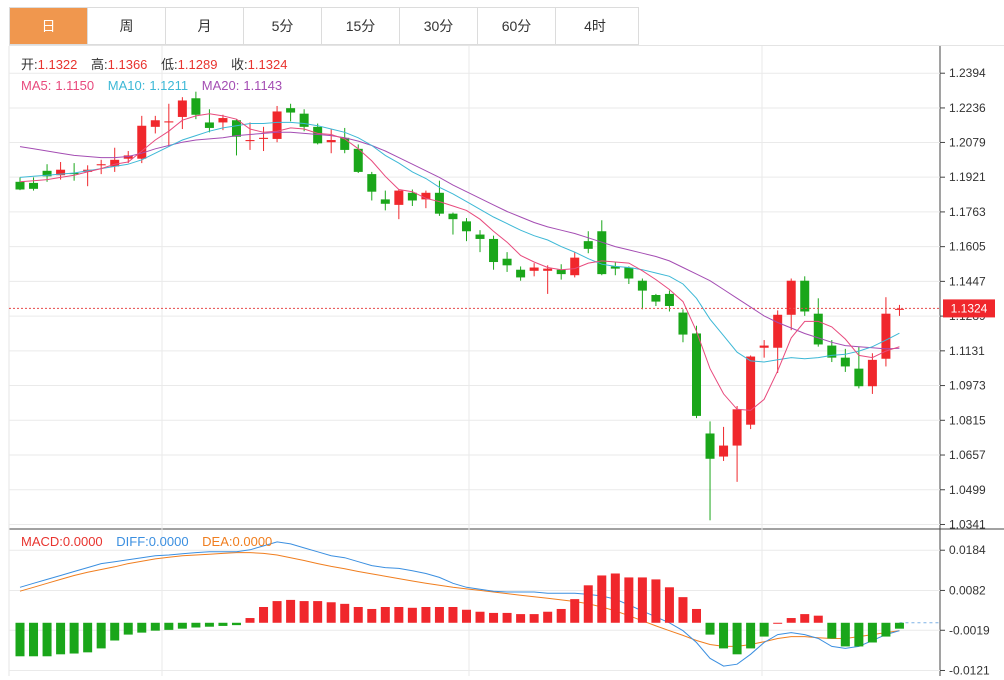 This screenshot has height=680, width=1004. Describe the element at coordinates (361, 26) in the screenshot. I see `tab-15min: 15分` at that location.